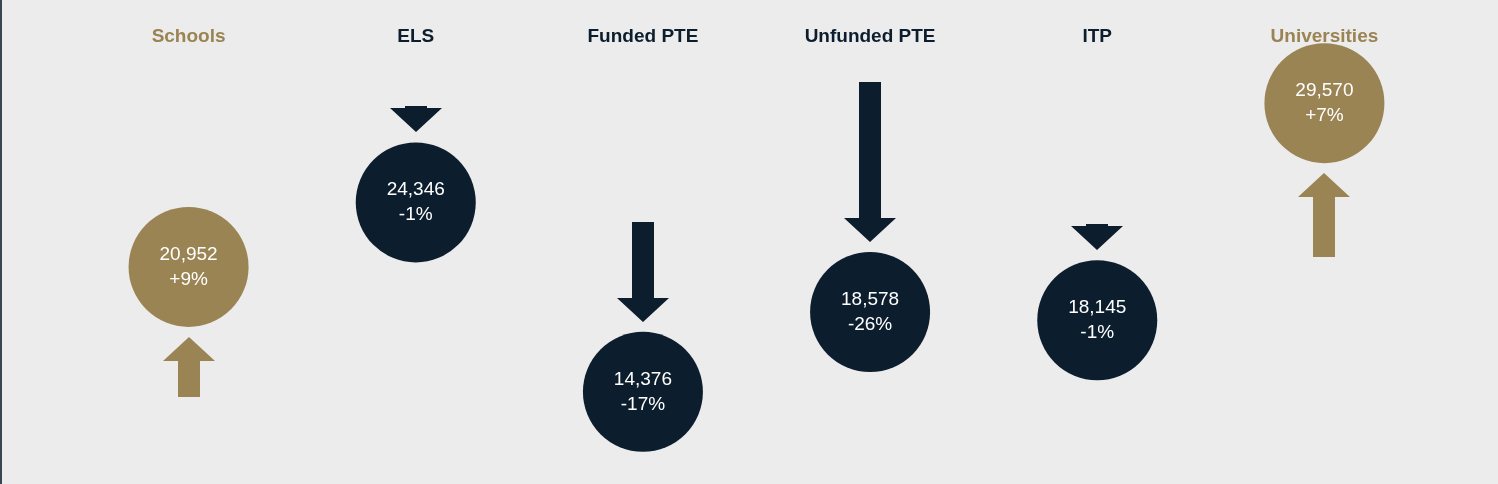  Describe the element at coordinates (870, 35) in the screenshot. I see `x-tick-label: Unfunded PTE` at that location.